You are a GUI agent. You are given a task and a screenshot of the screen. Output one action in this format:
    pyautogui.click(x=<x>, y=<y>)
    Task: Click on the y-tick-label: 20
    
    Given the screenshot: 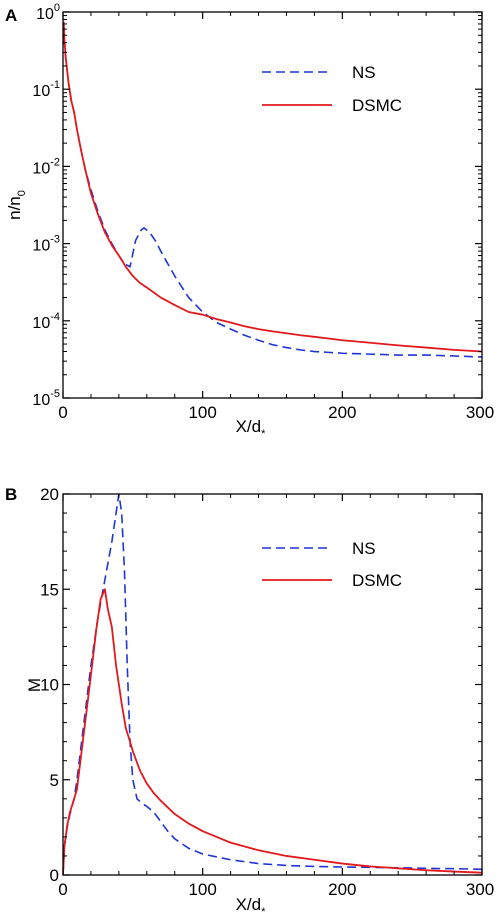 What is the action you would take?
    pyautogui.click(x=49, y=494)
    